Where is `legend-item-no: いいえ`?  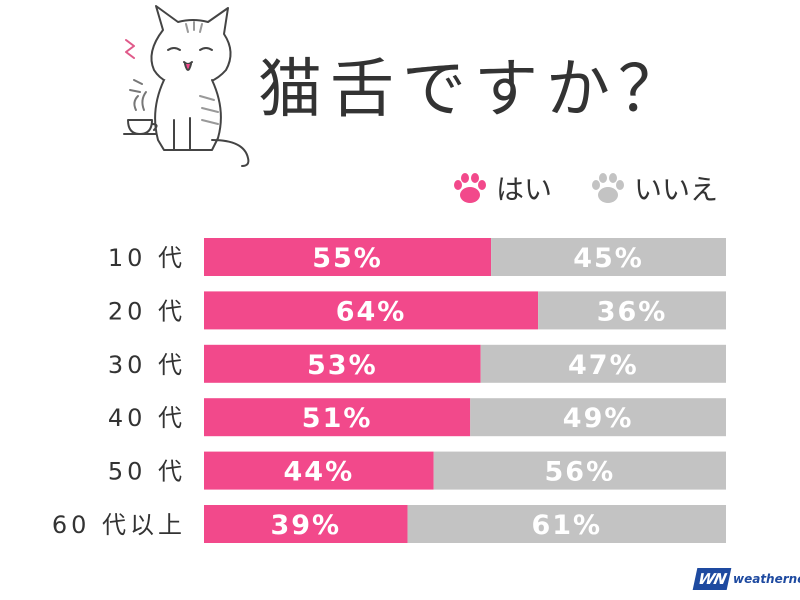
legend-item-no: いいえ is located at coordinates (653, 188).